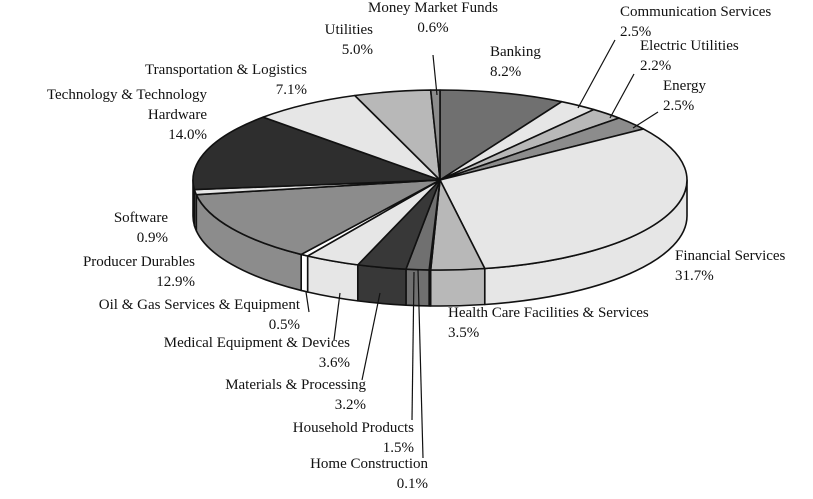 The width and height of the screenshot is (813, 499). I want to click on category-name: Technology & Technology Hardware, so click(126, 105).